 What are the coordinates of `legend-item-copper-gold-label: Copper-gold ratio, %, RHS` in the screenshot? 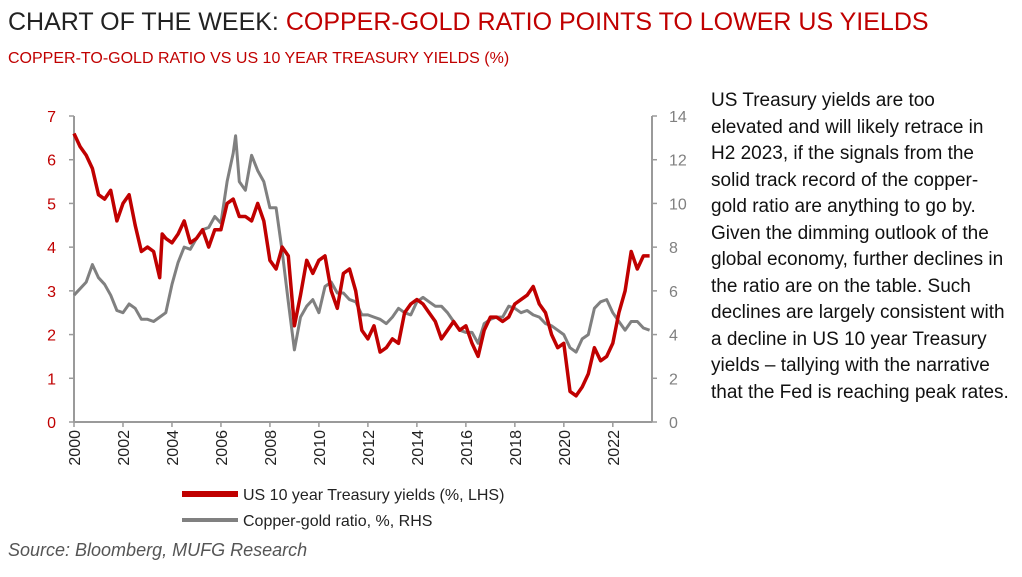 It's located at (337, 521).